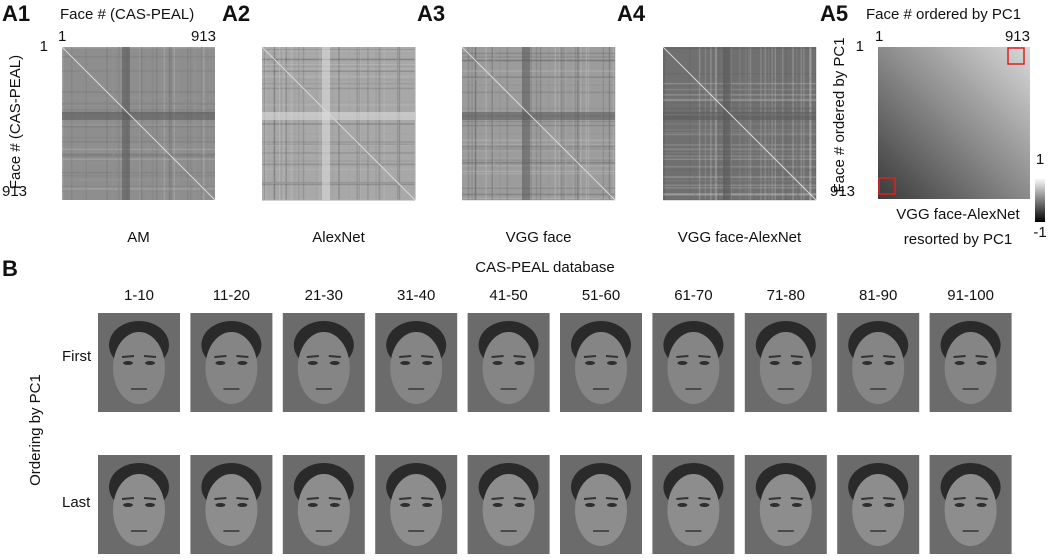 The width and height of the screenshot is (1050, 560). What do you see at coordinates (77, 356) in the screenshot?
I see `row-label: First` at bounding box center [77, 356].